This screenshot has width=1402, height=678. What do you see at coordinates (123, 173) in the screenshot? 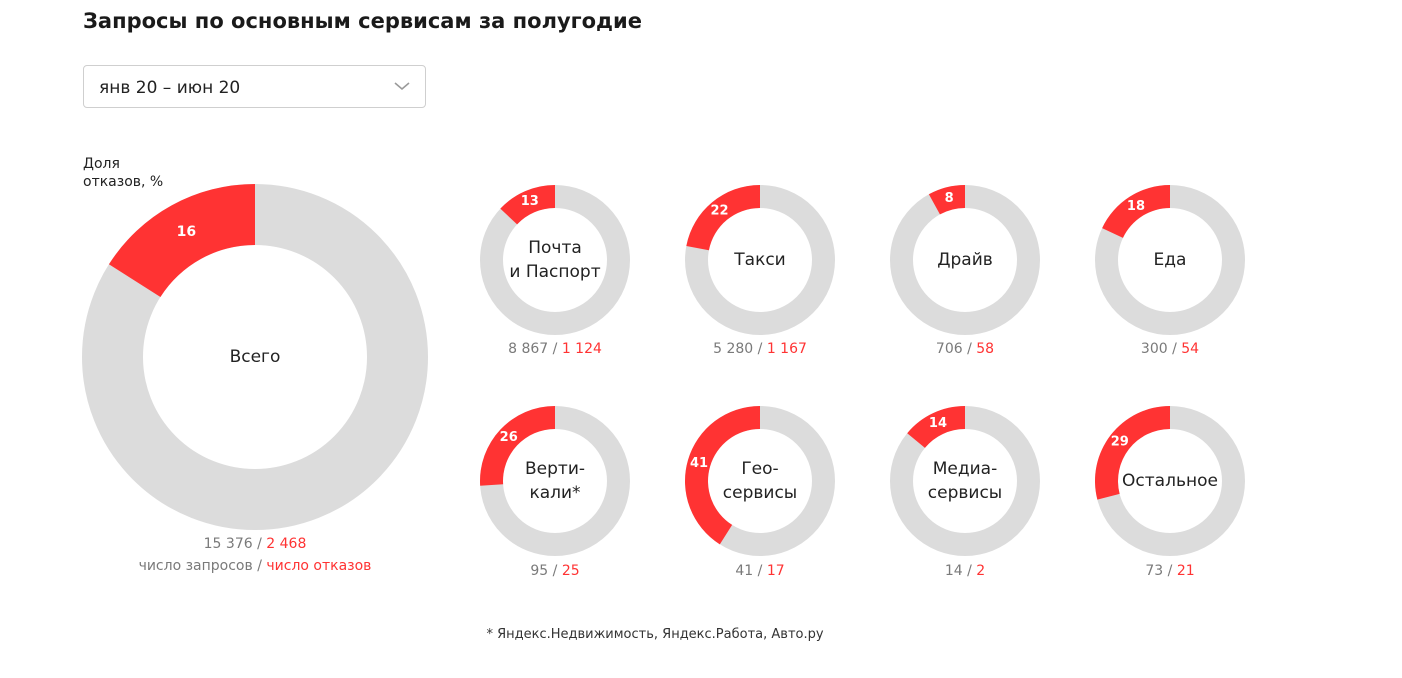
I see `share-axis-label: Доля отказов, %` at bounding box center [123, 173].